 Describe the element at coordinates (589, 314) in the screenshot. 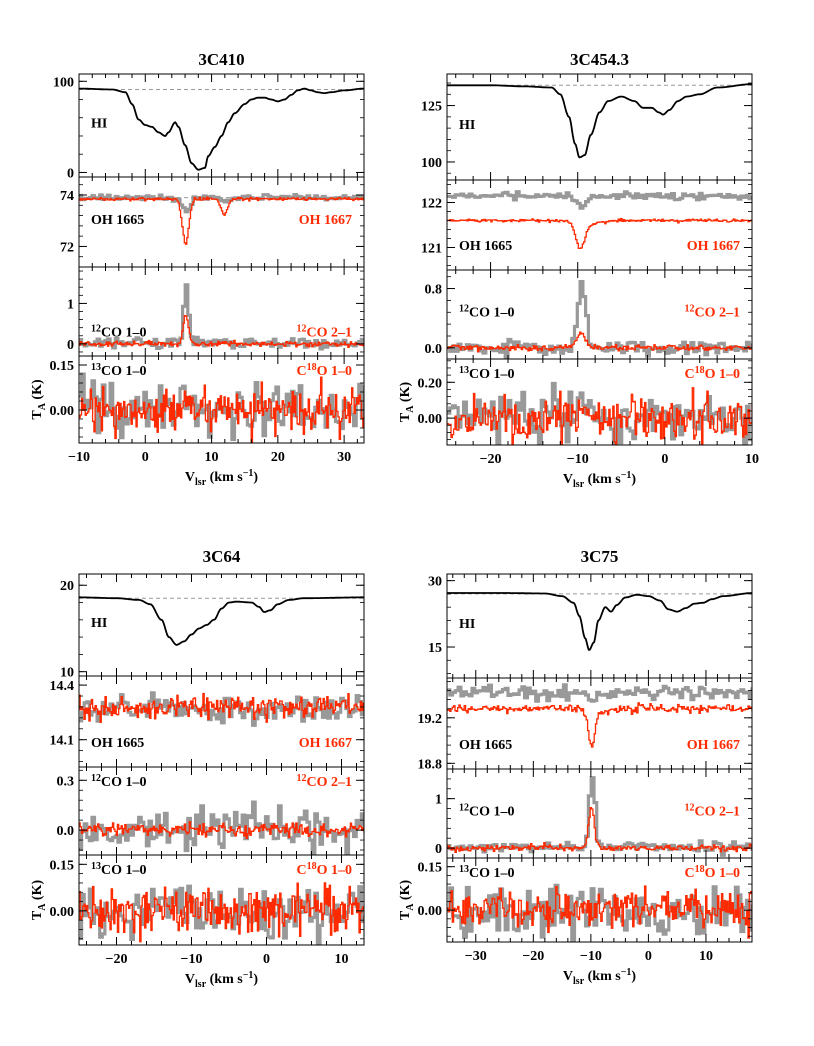

I see `panel-co12: 0.0 0.8 12CO 1–0 12CO 2–1` at that location.